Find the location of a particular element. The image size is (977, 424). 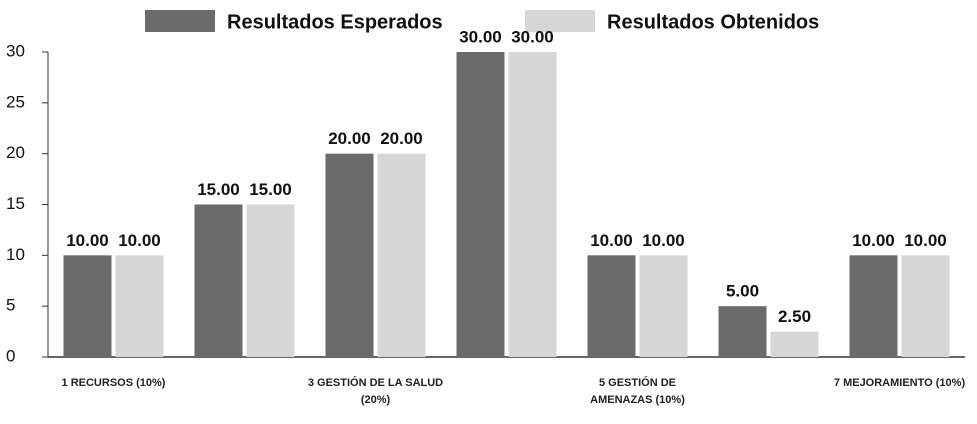

legend-label: Resultados Obtenidos is located at coordinates (713, 22).